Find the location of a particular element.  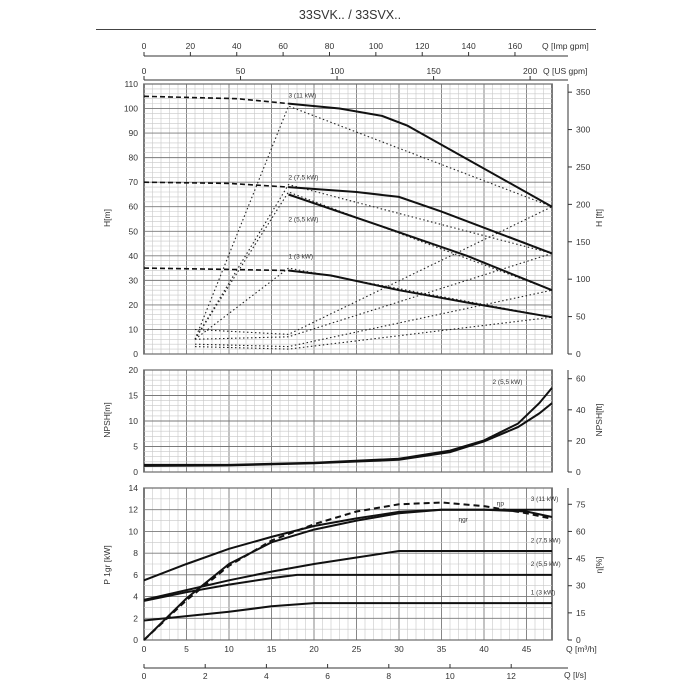

h-left-tick-label: 20 is located at coordinates (134, 305).